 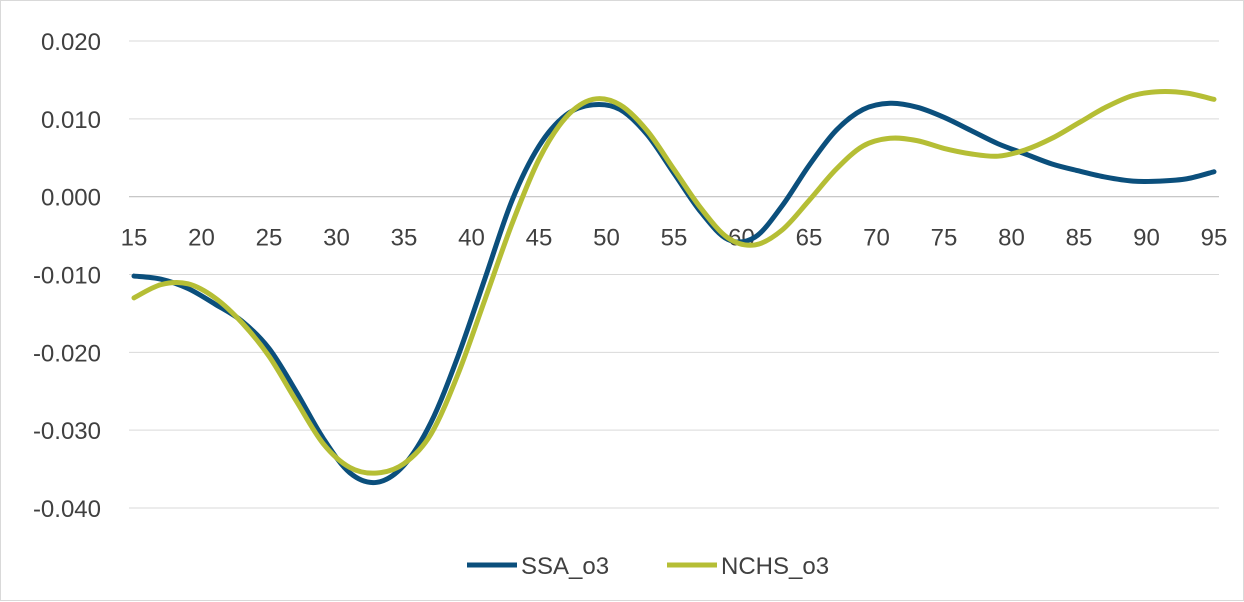 What do you see at coordinates (67, 509) in the screenshot?
I see `y-tick-label-0: -0.040` at bounding box center [67, 509].